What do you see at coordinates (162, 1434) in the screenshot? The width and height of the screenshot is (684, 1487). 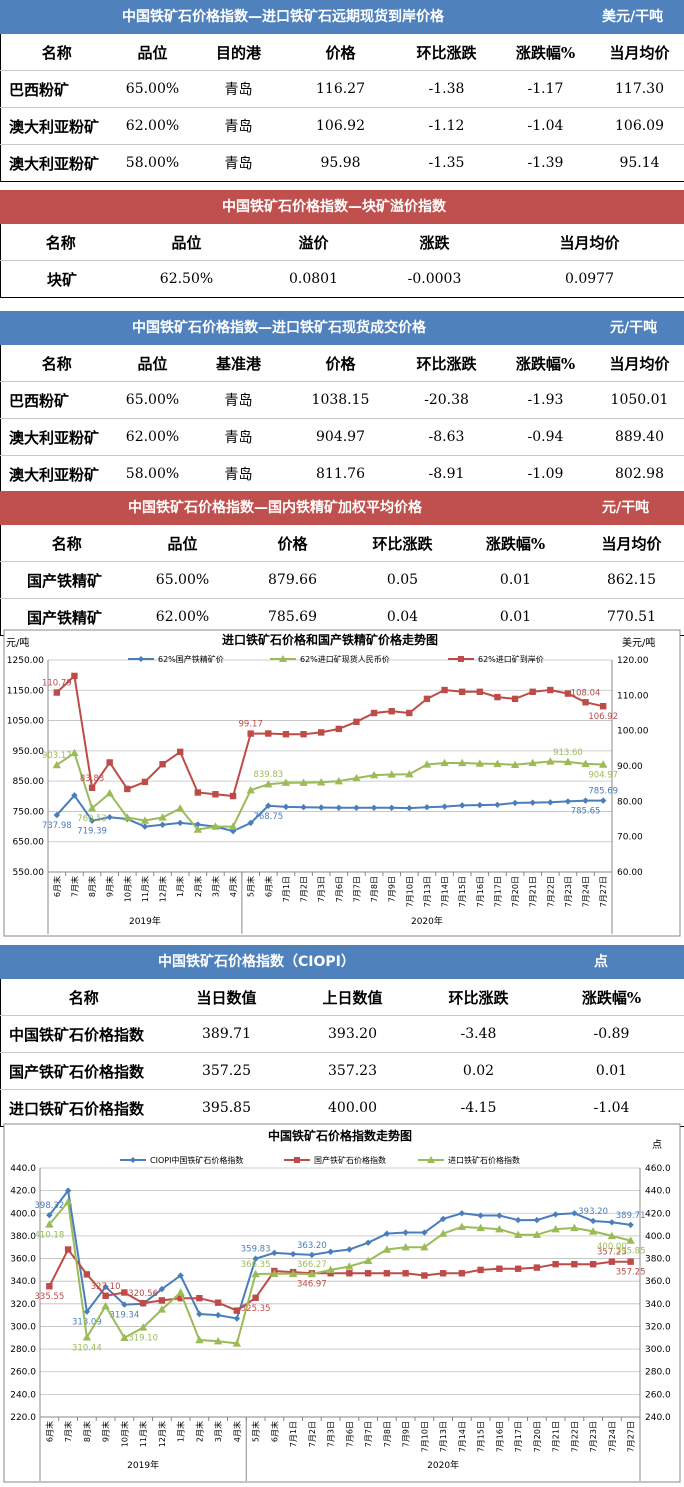 I see `x-tick-label: 12月末` at bounding box center [162, 1434].